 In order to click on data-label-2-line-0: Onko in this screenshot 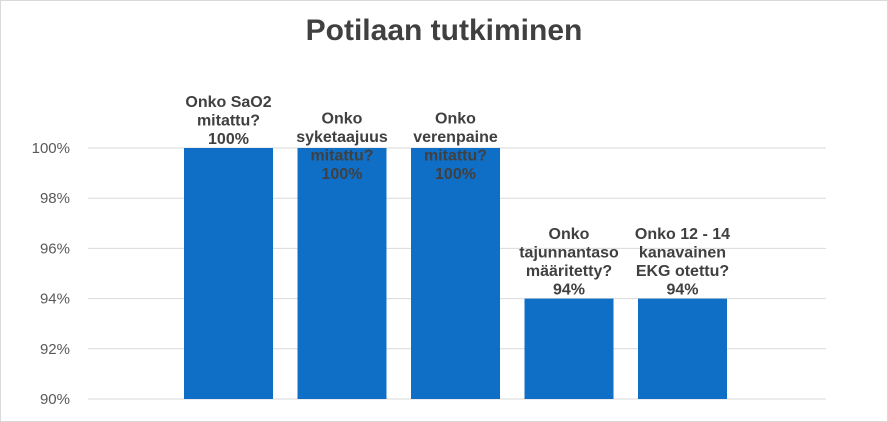, I will do `click(455, 119)`.